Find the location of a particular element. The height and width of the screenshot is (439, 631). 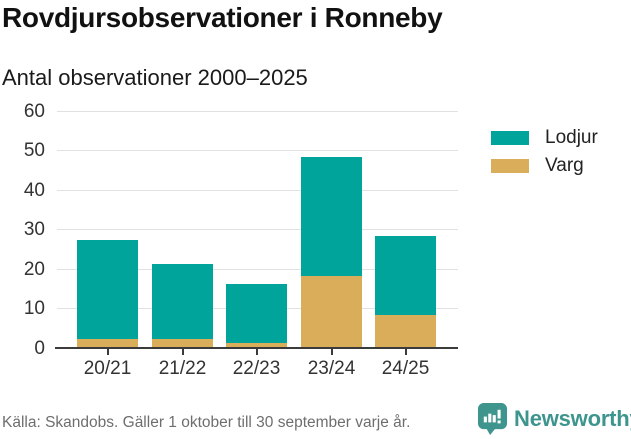

newsworthy-brand-text: Newsworthy is located at coordinates (572, 418).